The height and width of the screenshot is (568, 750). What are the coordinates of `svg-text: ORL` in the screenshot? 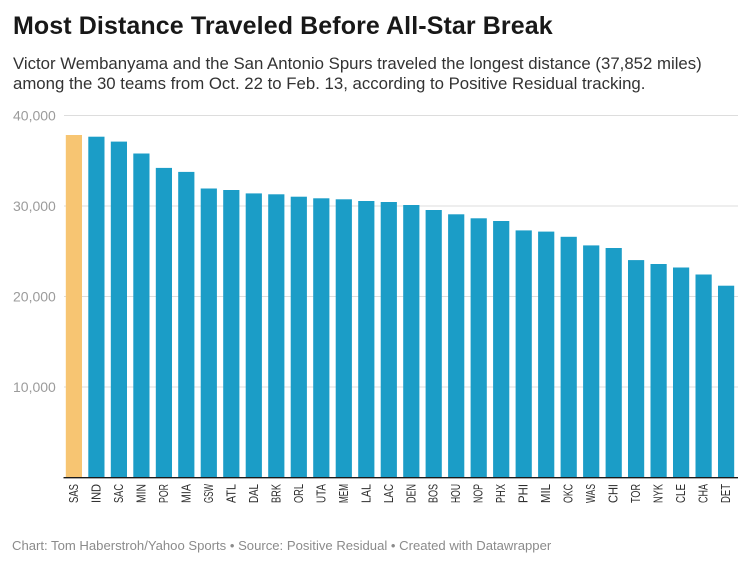 It's located at (299, 493).